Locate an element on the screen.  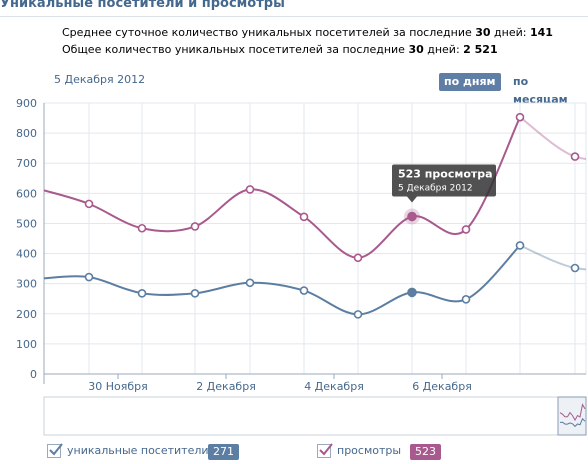
x-tick-label: 2 Декабря is located at coordinates (226, 386).